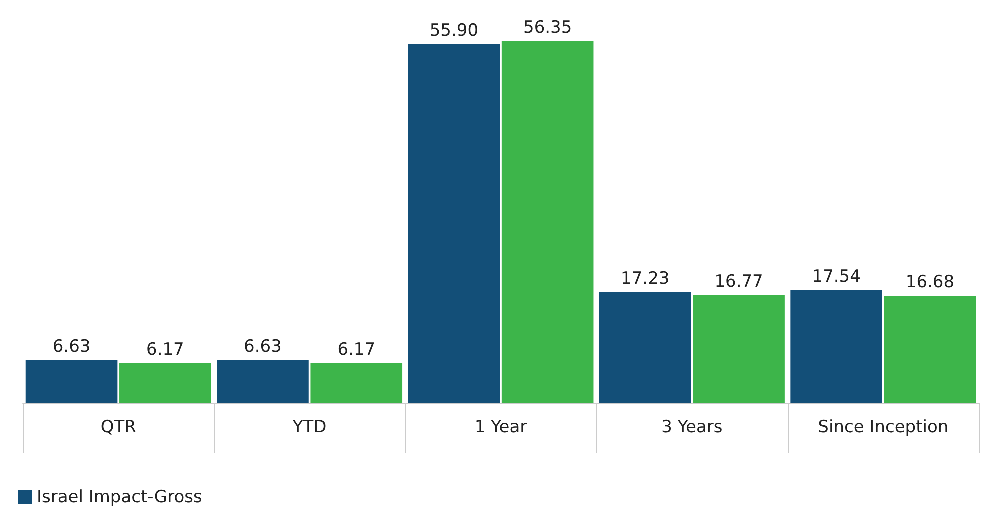 This screenshot has width=995, height=521. I want to click on x-tick-label: 3 Years, so click(692, 428).